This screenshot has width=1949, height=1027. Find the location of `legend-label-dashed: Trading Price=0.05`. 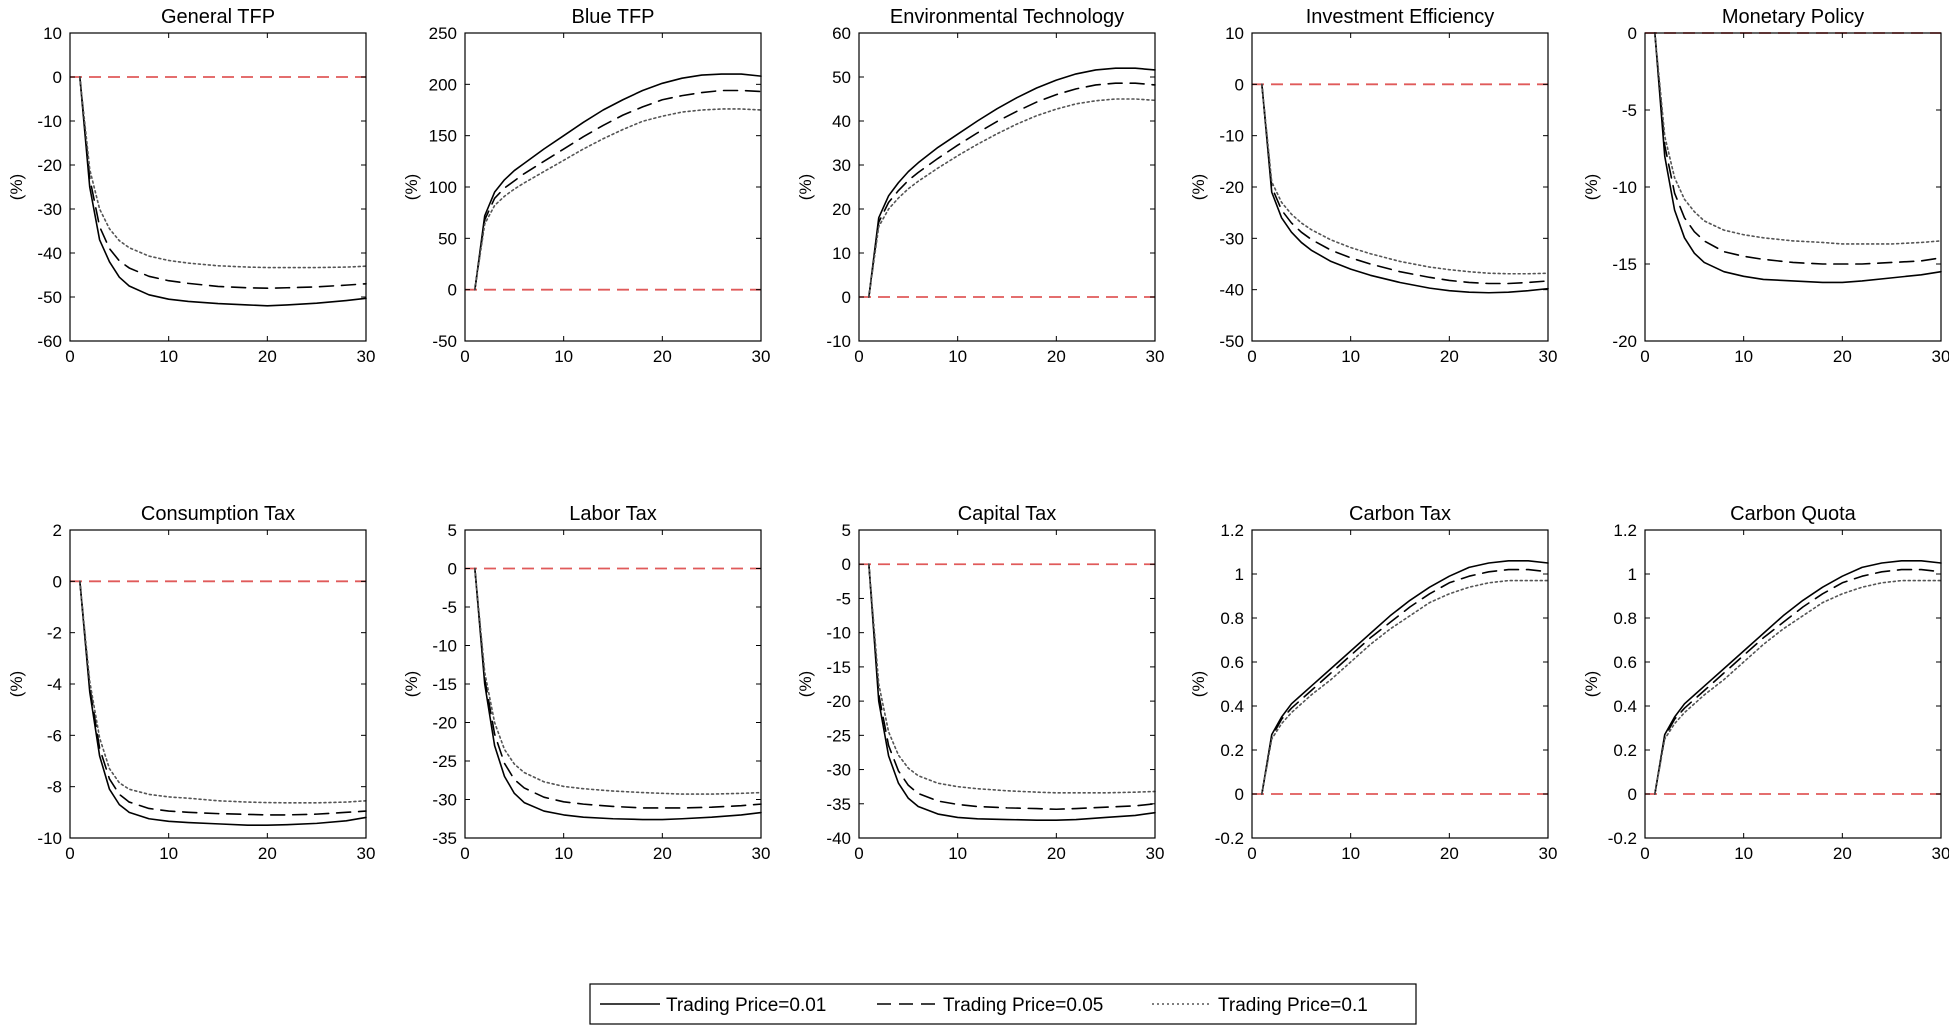

legend-label-dashed: Trading Price=0.05 is located at coordinates (1023, 1005).